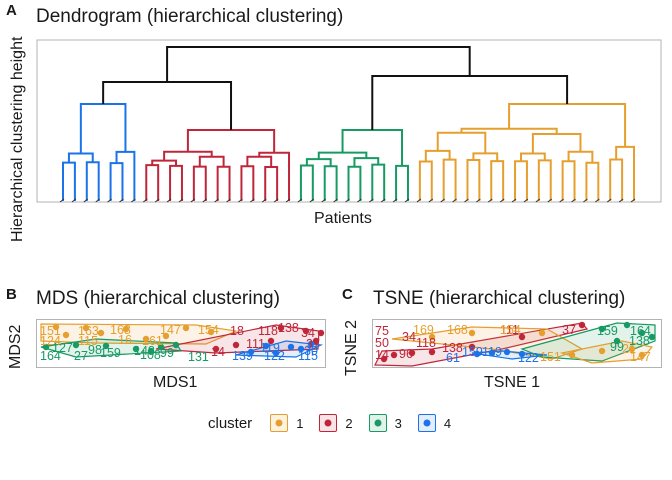 The width and height of the screenshot is (672, 480). What do you see at coordinates (607, 331) in the screenshot?
I see `point-label-cluster-3: 159` at bounding box center [607, 331].